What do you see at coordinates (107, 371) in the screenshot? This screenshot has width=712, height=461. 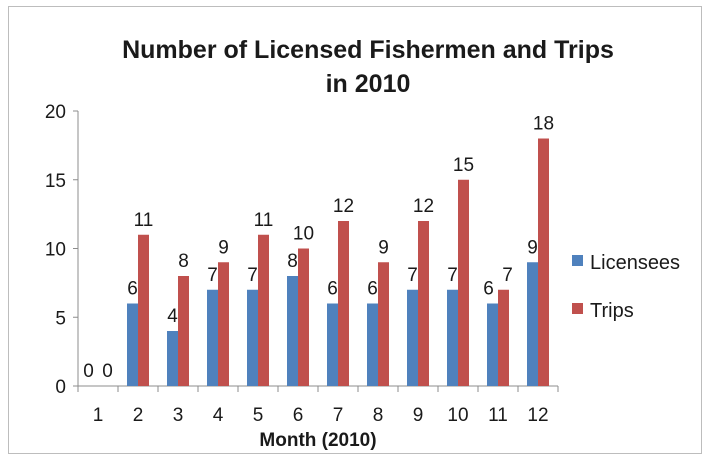 I see `data-label-trips: 0` at bounding box center [107, 371].